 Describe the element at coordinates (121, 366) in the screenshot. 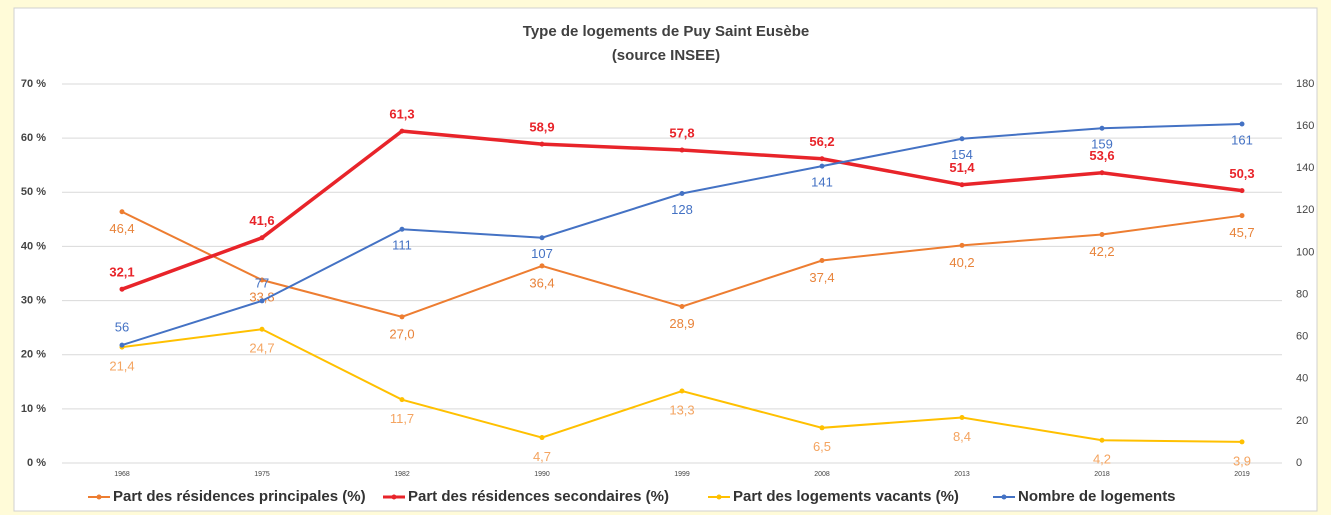

I see `data-label: 21,4` at that location.